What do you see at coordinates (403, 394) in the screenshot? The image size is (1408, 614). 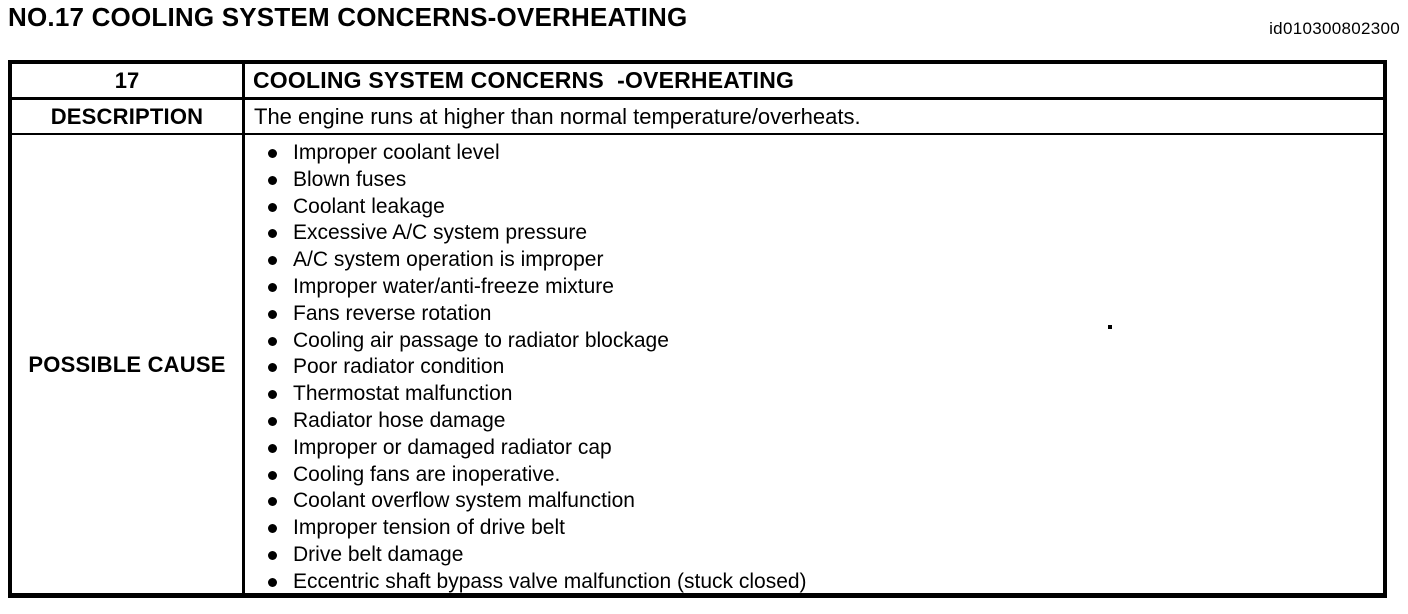 I see `possible-cause-text: Thermostat malfunction` at bounding box center [403, 394].